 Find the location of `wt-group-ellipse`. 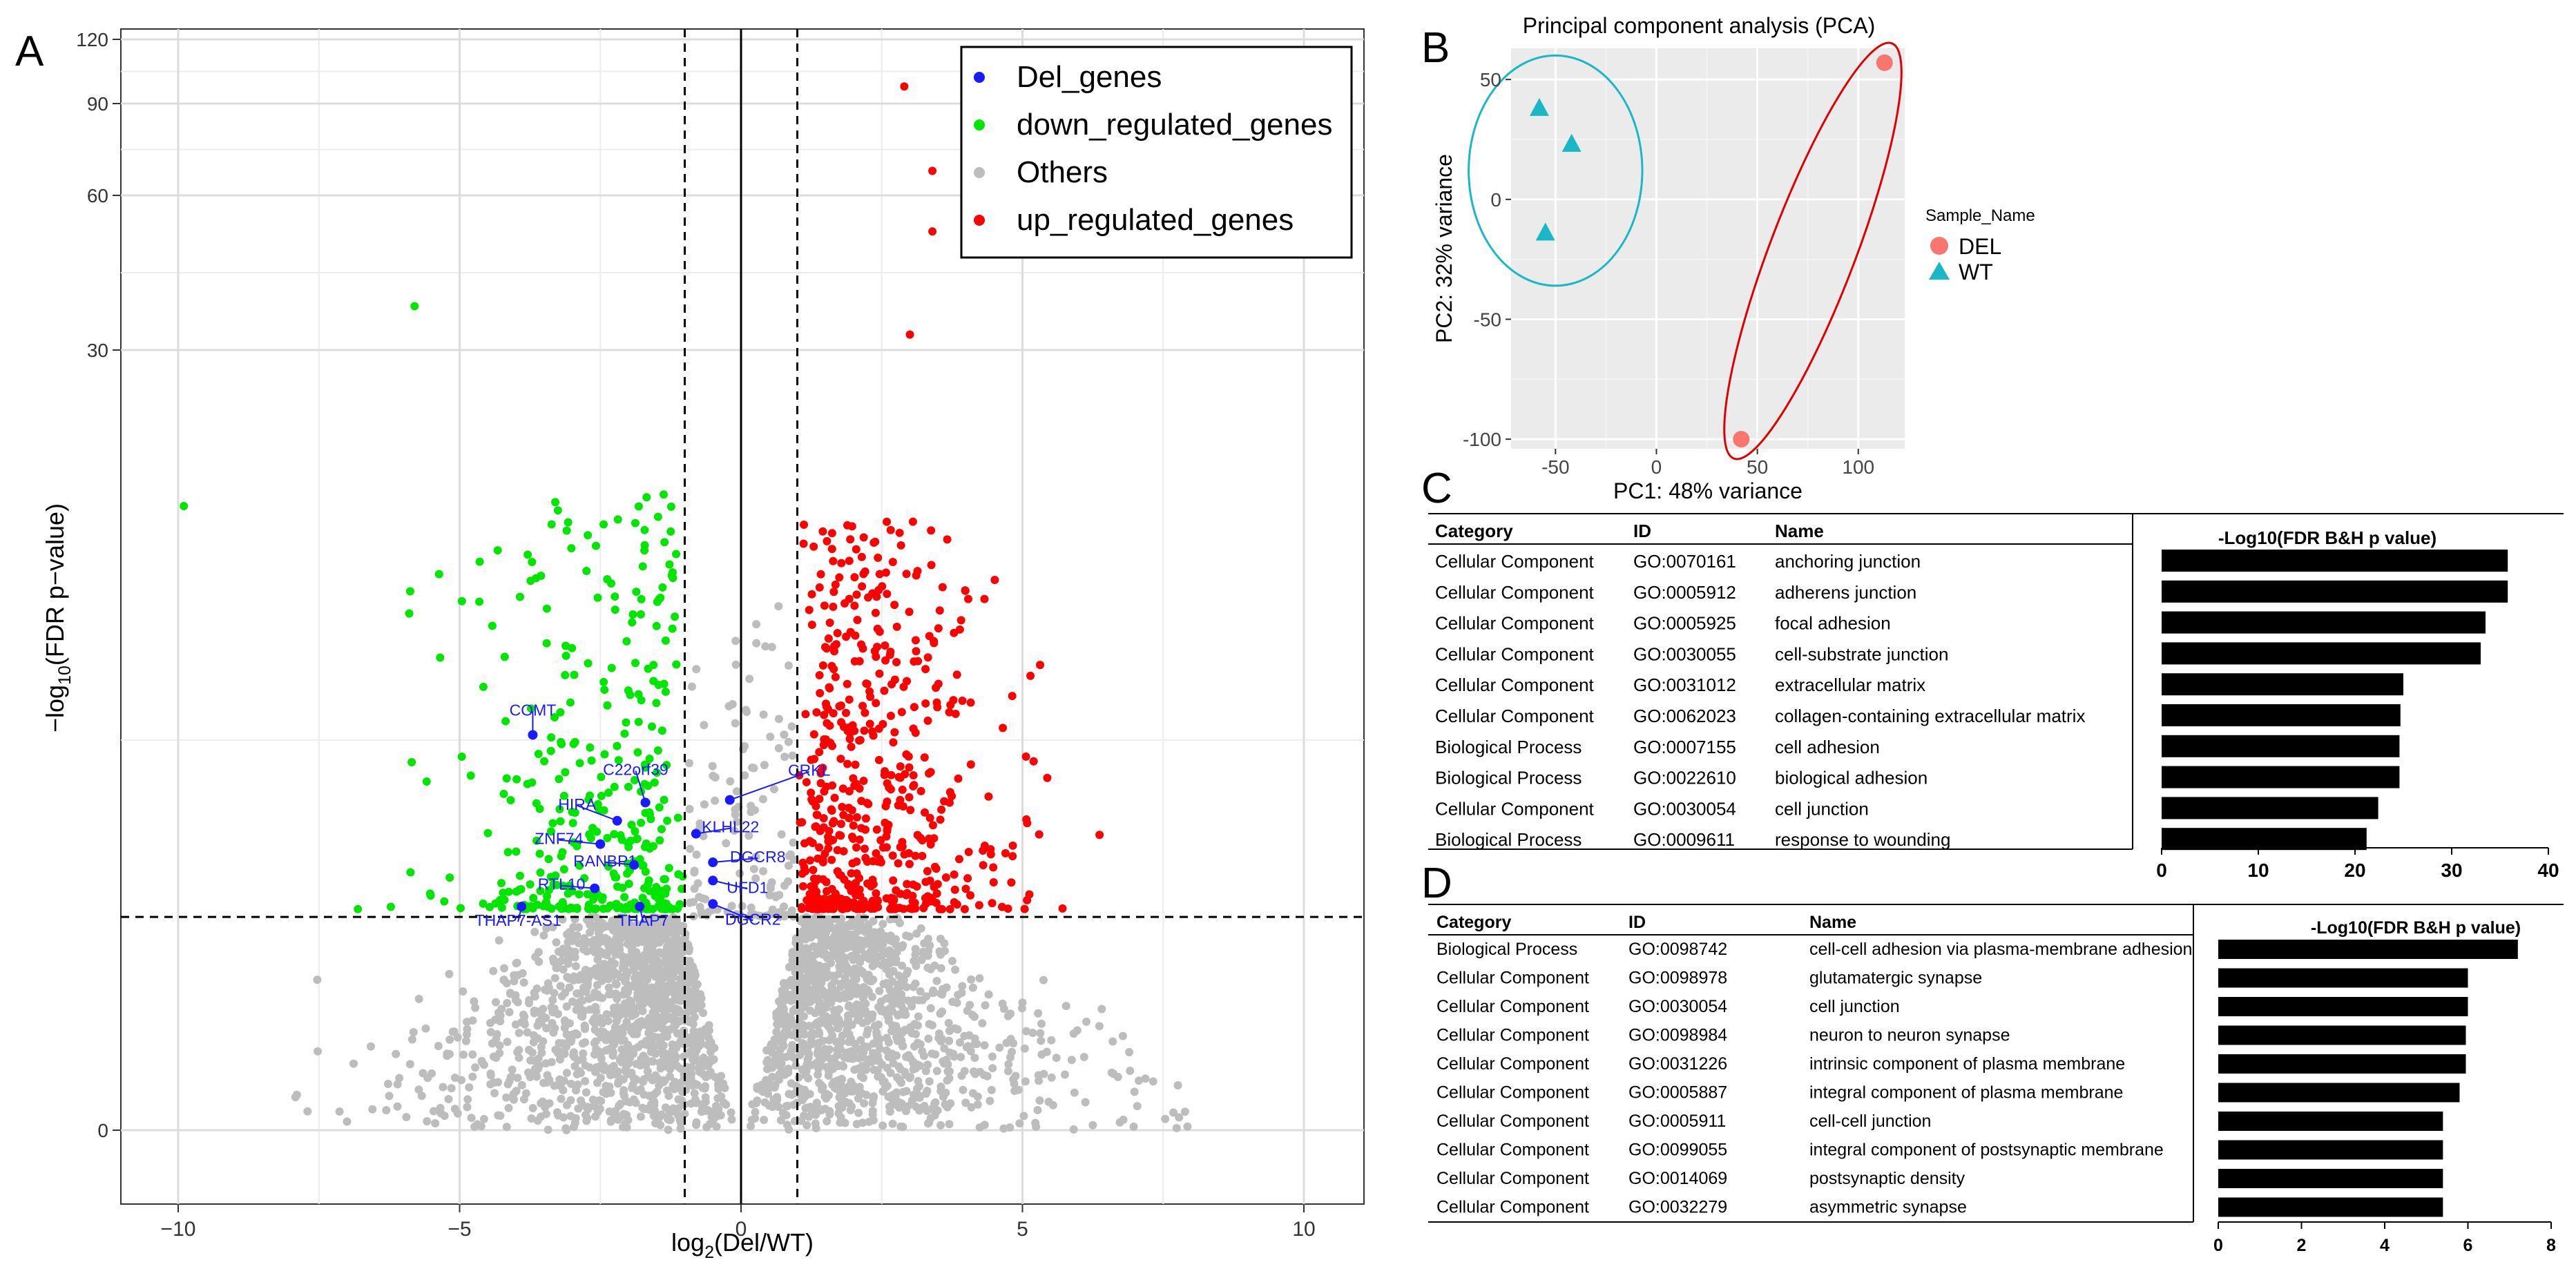

wt-group-ellipse is located at coordinates (1556, 171).